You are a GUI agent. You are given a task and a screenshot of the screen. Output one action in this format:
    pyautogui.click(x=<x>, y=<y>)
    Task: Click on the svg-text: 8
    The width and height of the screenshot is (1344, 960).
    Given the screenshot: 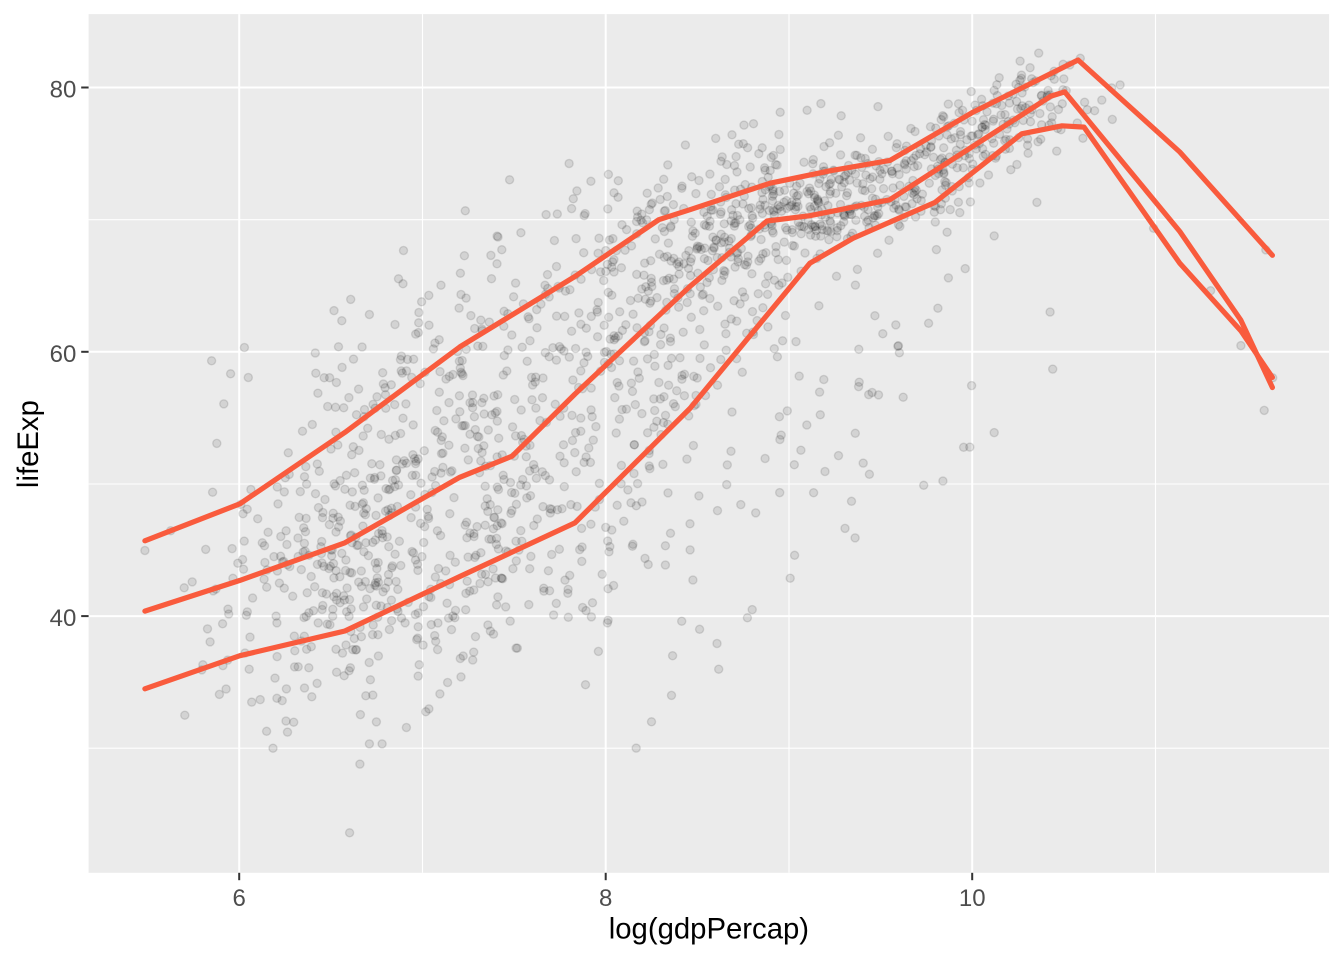 What is the action you would take?
    pyautogui.click(x=605, y=898)
    